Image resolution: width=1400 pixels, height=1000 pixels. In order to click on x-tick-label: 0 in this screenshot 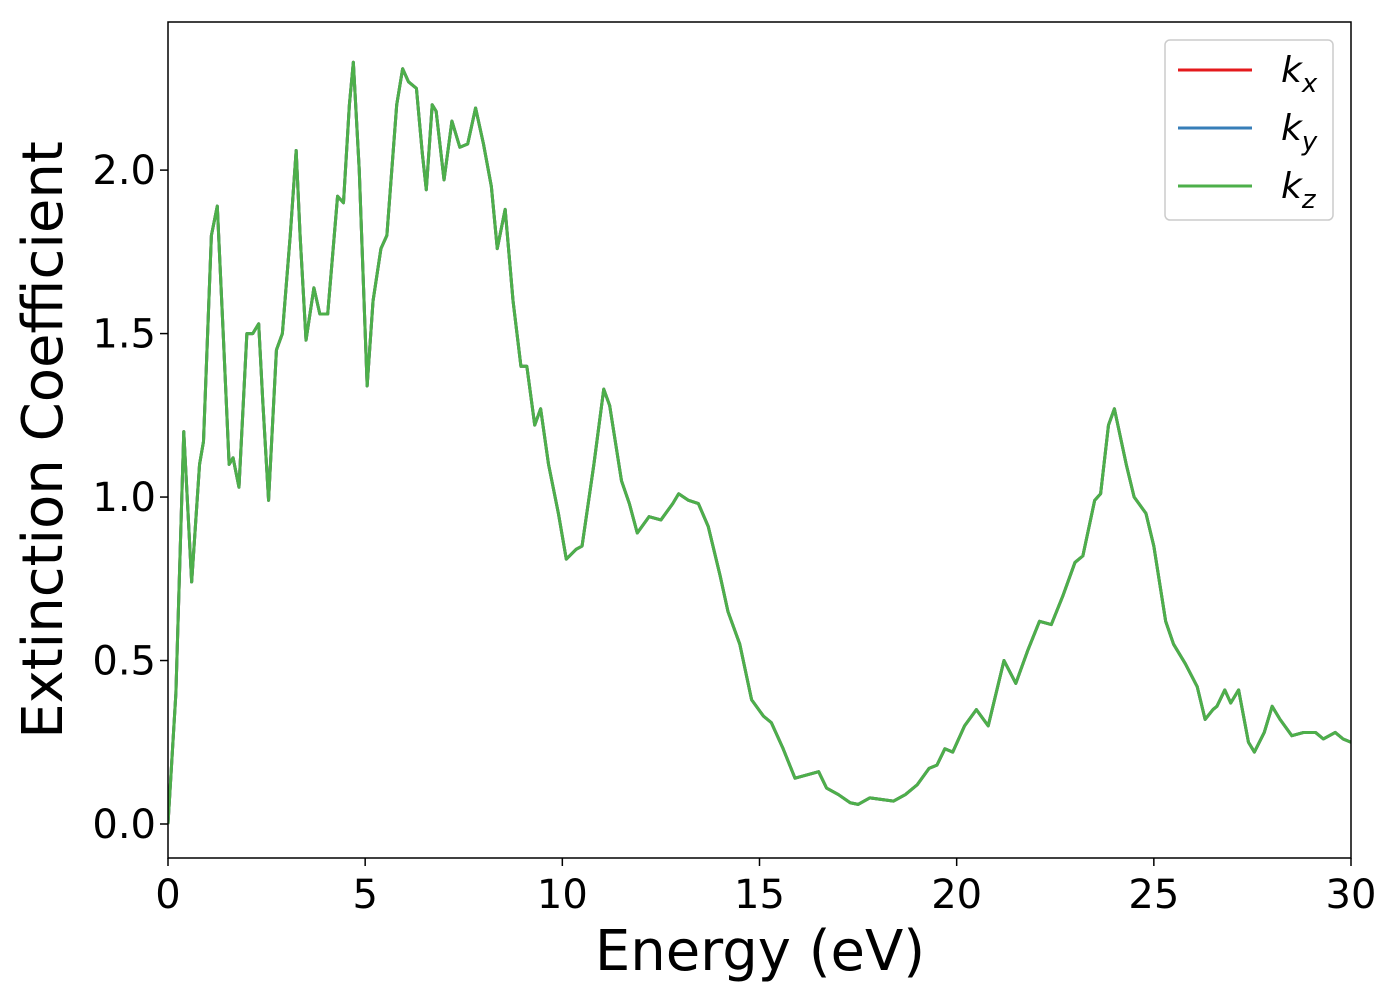, I will do `click(167, 895)`.